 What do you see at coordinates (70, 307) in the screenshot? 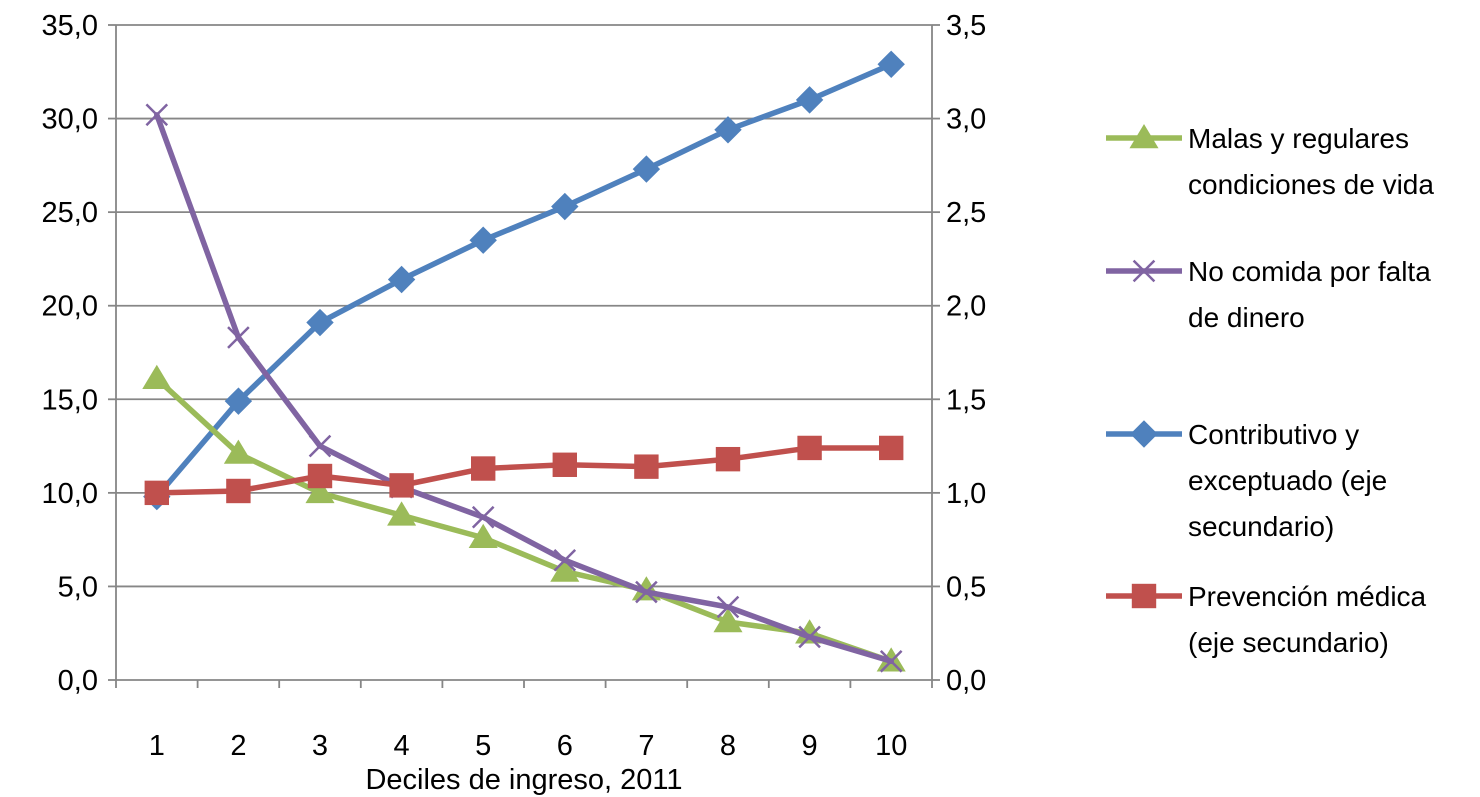
I see `y-left-tick-label: 20,0` at bounding box center [70, 307].